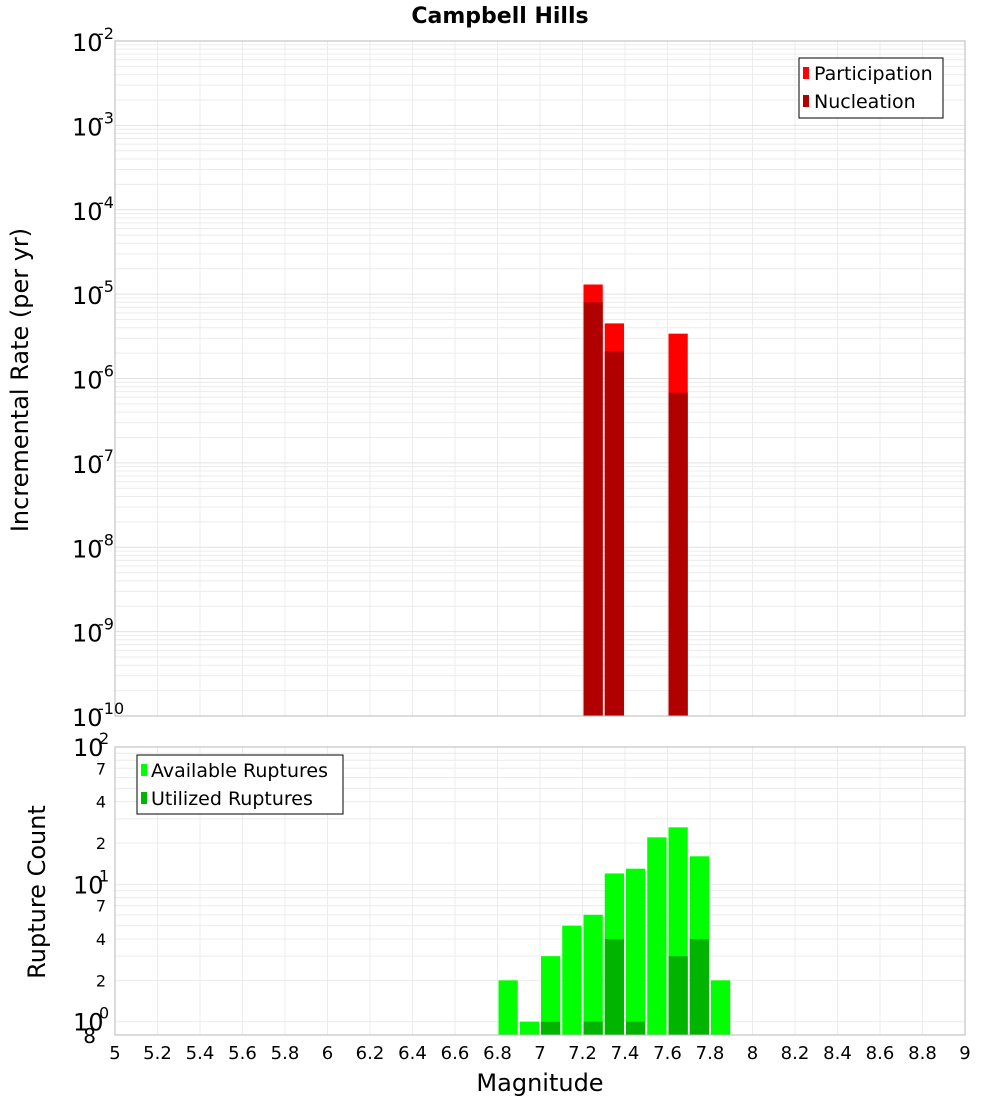  I want to click on x-tick-label: 8.4, so click(837, 1053).